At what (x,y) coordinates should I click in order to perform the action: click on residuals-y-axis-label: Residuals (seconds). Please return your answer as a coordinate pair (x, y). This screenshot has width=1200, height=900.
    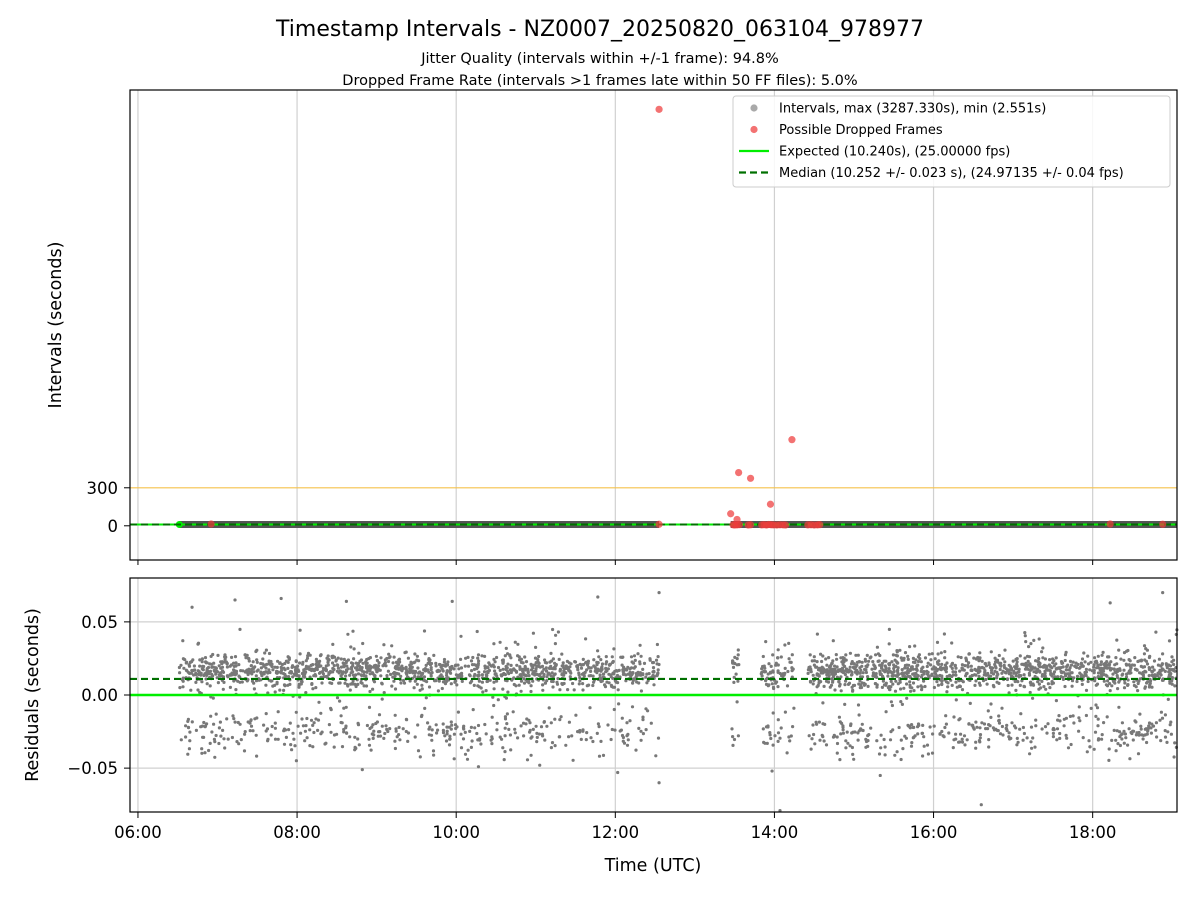
    Looking at the image, I should click on (33, 695).